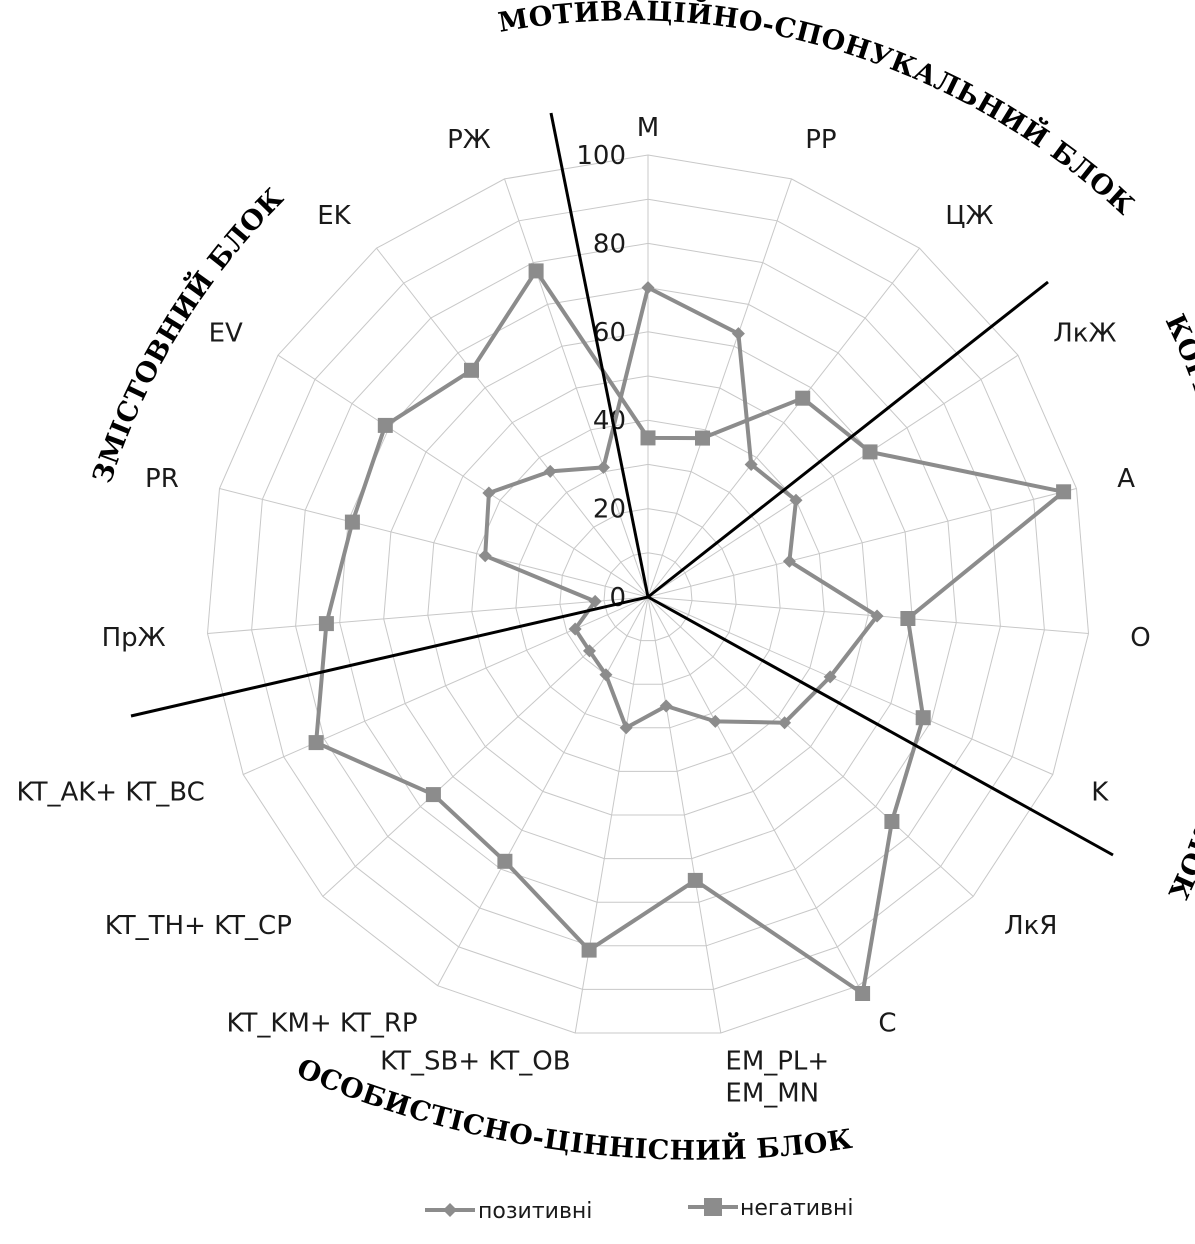  What do you see at coordinates (1177, 607) in the screenshot?
I see `block-label-cognitive: КОГНІТИВНО-ДІЯЛЬНІСНИЙ БЛОК` at bounding box center [1177, 607].